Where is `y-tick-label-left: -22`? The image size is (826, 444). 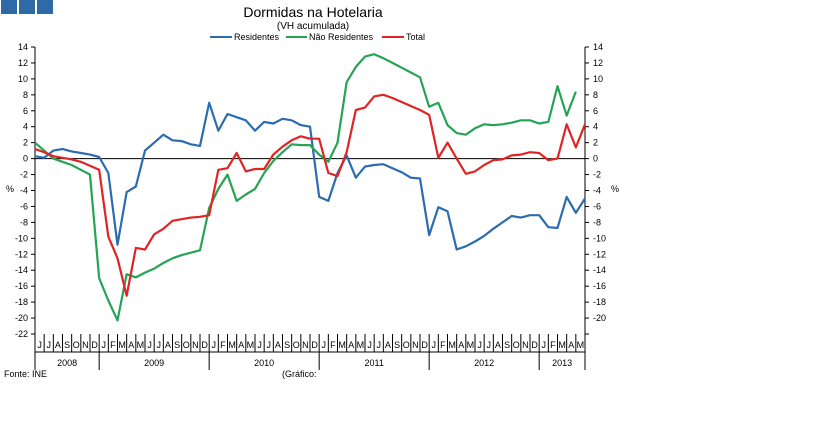
y-tick-label-left: -22 is located at coordinates (21, 334).